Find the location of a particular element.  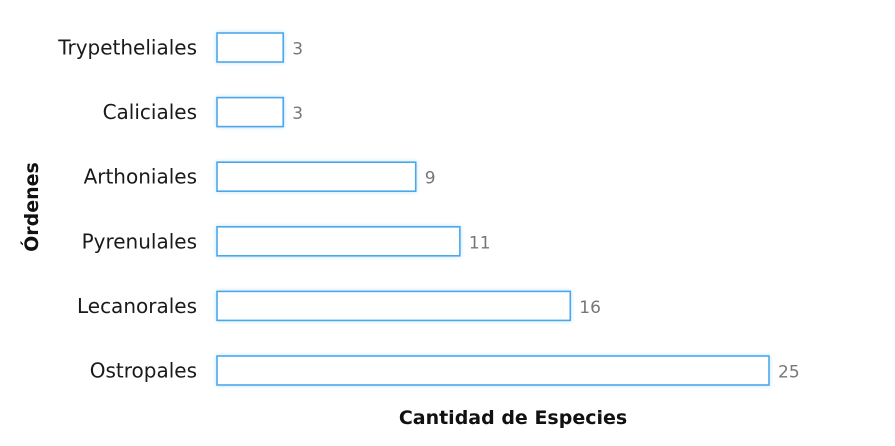

bar-pyrenulales is located at coordinates (338, 241).